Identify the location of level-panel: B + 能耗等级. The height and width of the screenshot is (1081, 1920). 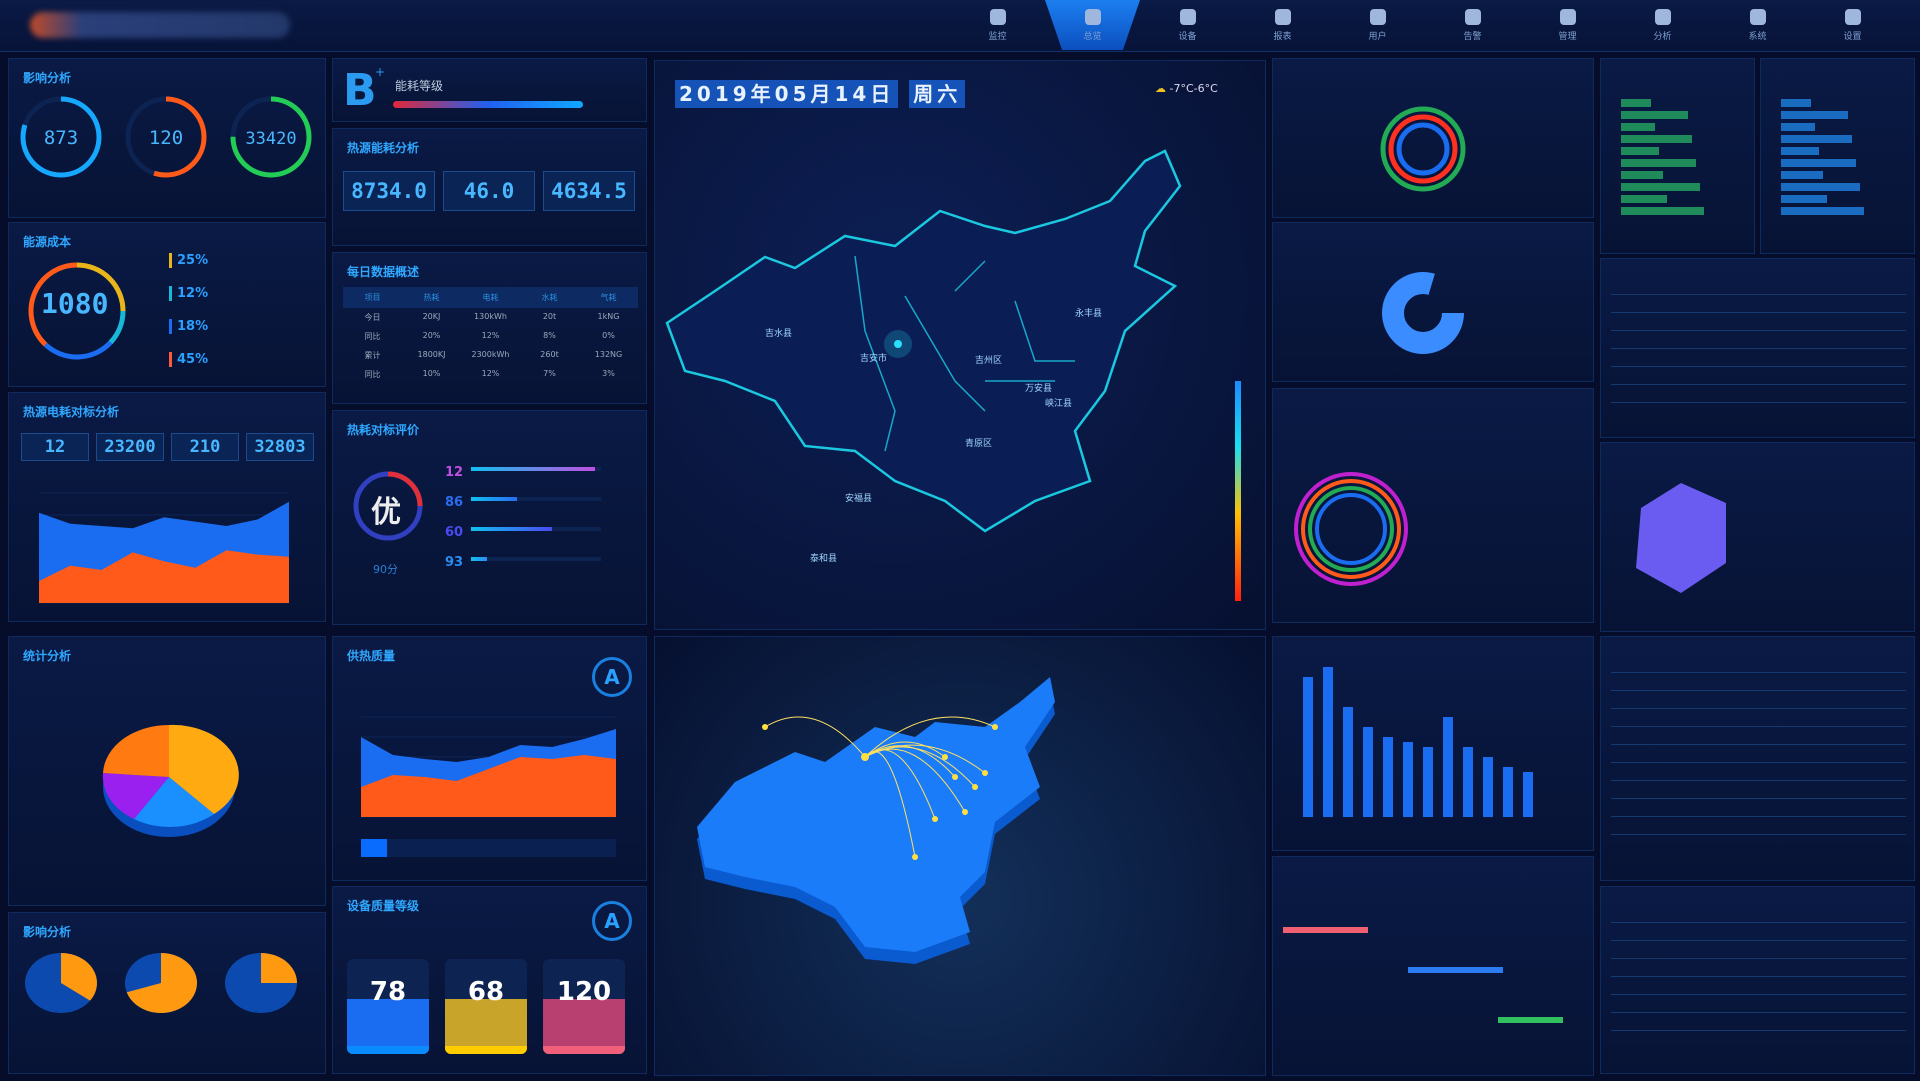
(489, 90).